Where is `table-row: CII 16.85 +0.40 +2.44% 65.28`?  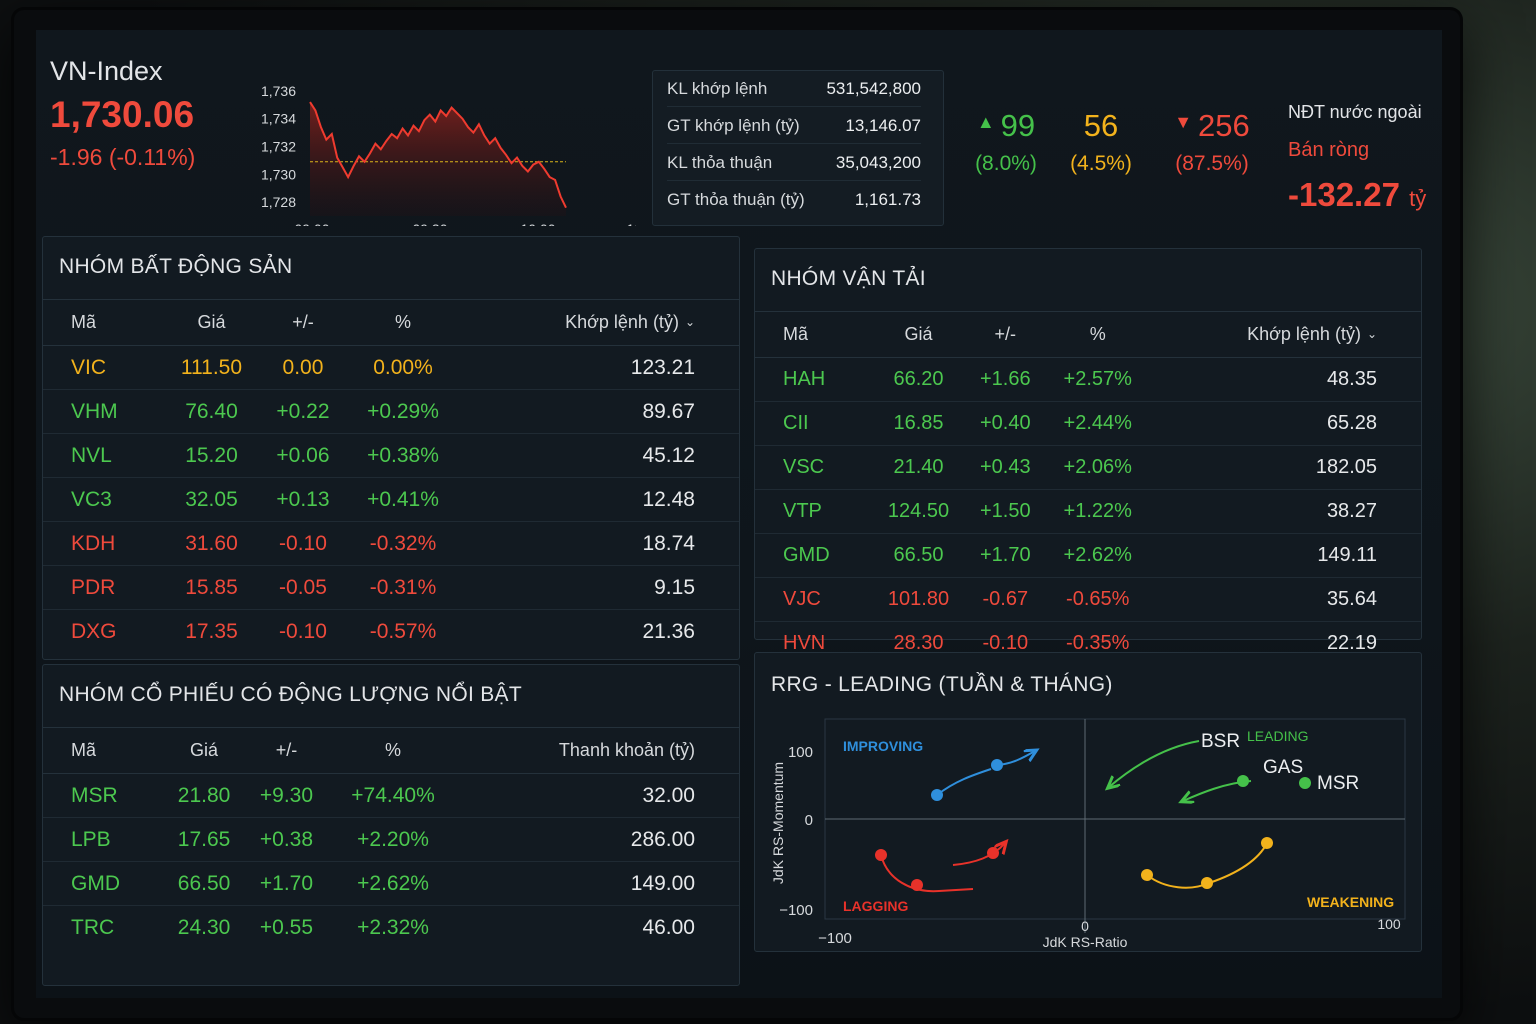
table-row: CII 16.85 +0.40 +2.44% 65.28 is located at coordinates (1088, 423).